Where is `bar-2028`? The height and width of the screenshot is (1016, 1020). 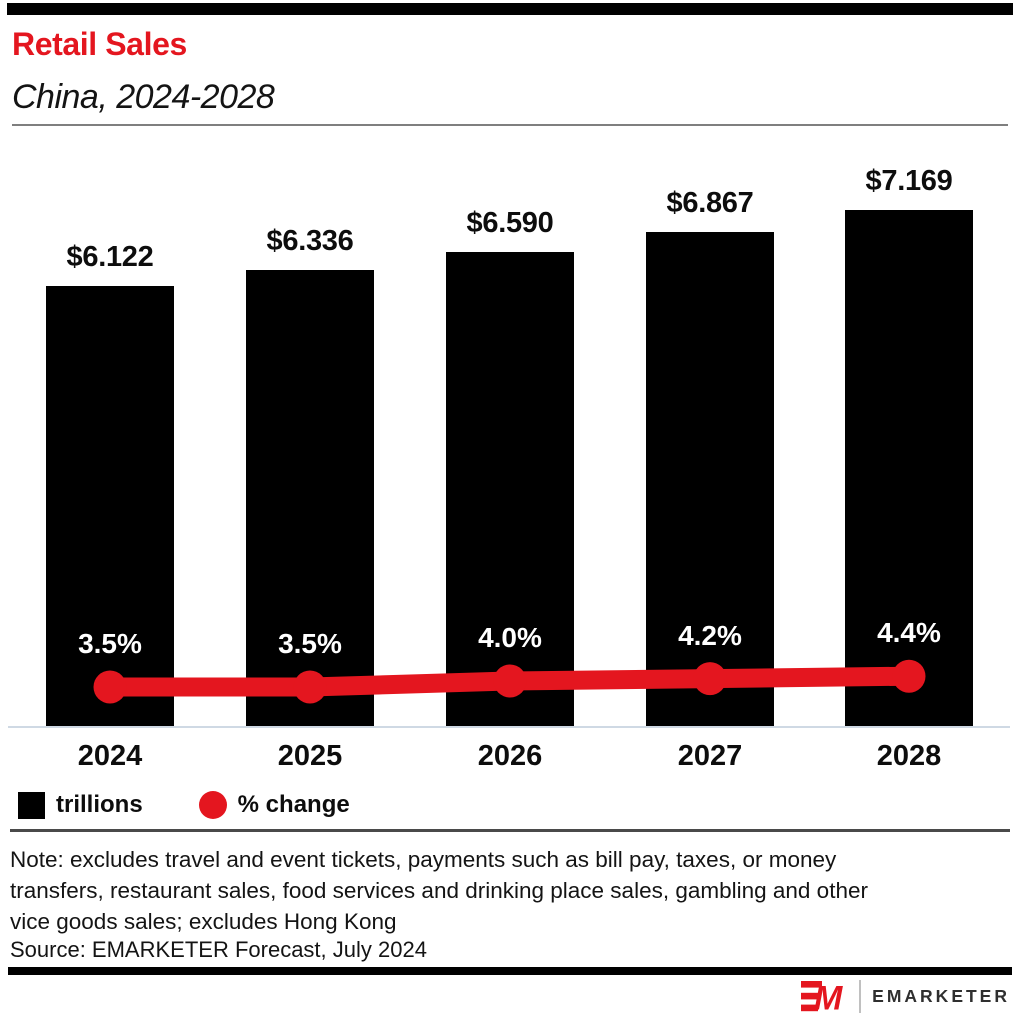 bar-2028 is located at coordinates (909, 468).